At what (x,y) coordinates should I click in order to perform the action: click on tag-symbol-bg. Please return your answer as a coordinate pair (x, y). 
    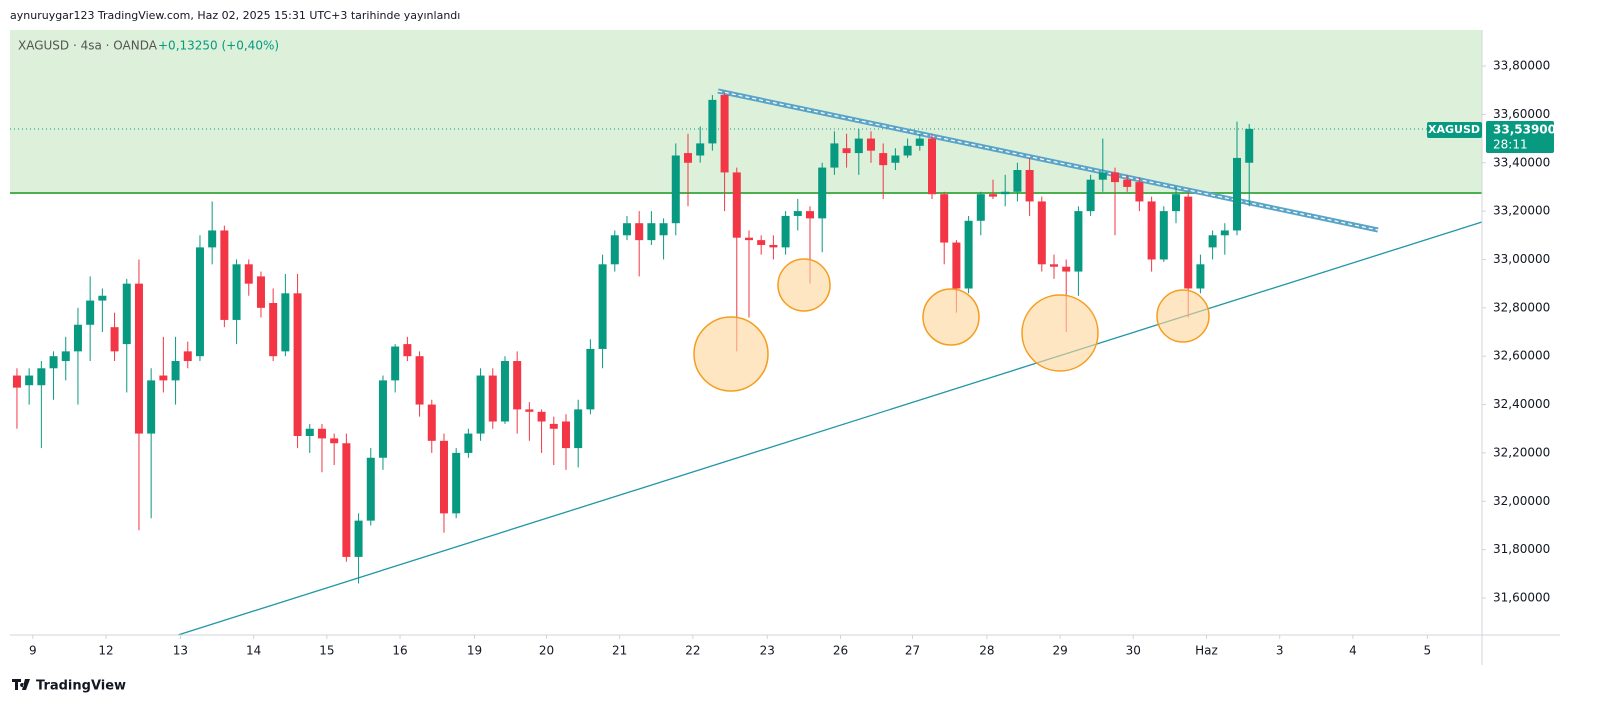
    Looking at the image, I should click on (1454, 130).